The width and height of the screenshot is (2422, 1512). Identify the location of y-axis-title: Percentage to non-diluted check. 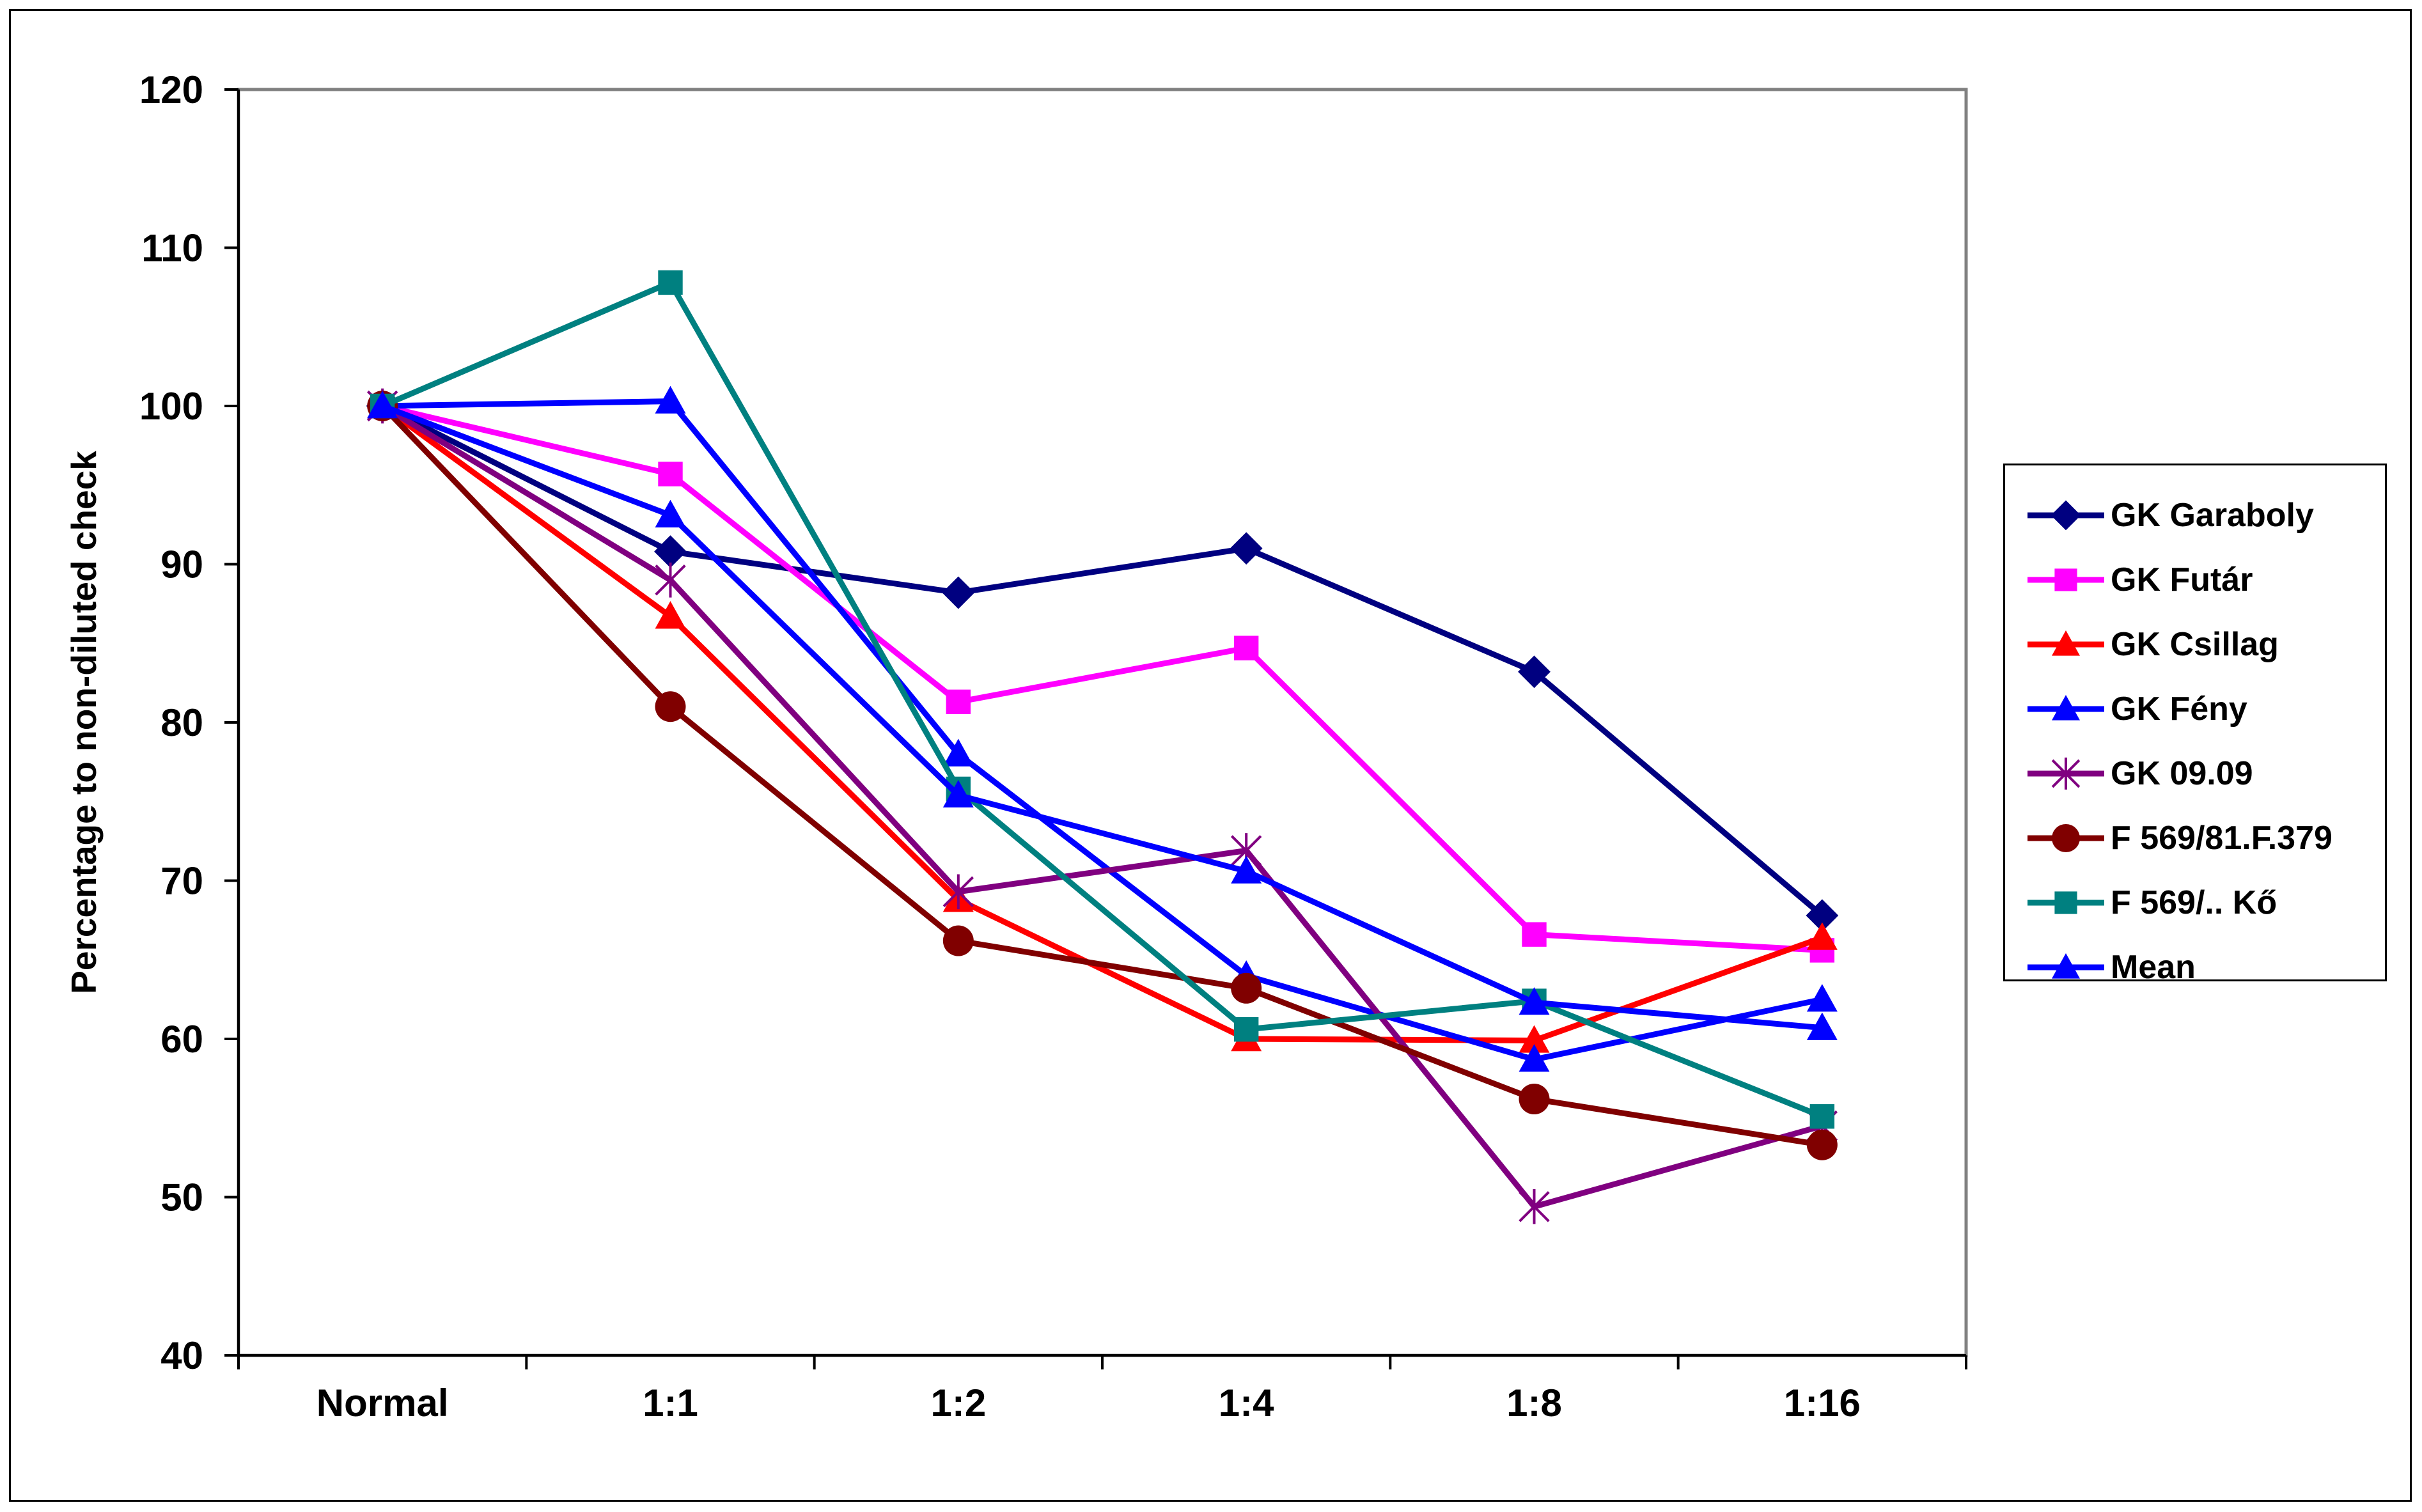
(84, 722).